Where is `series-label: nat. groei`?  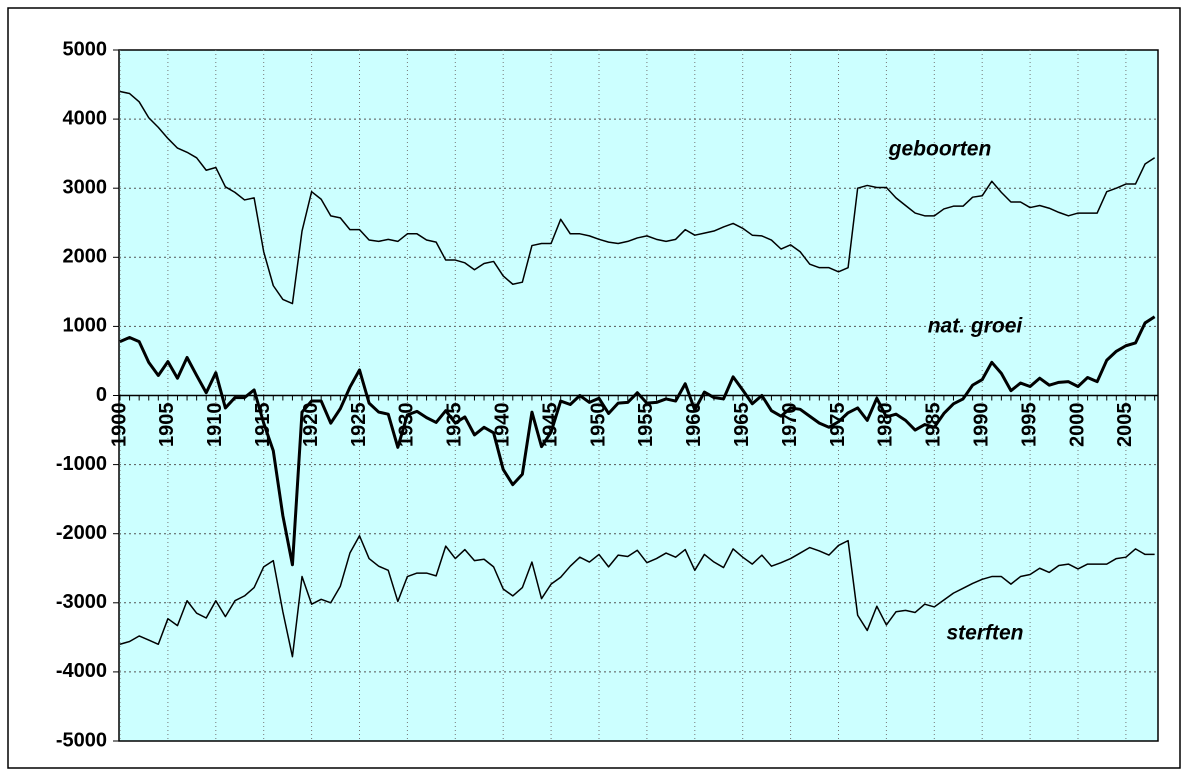
series-label: nat. groei is located at coordinates (976, 326).